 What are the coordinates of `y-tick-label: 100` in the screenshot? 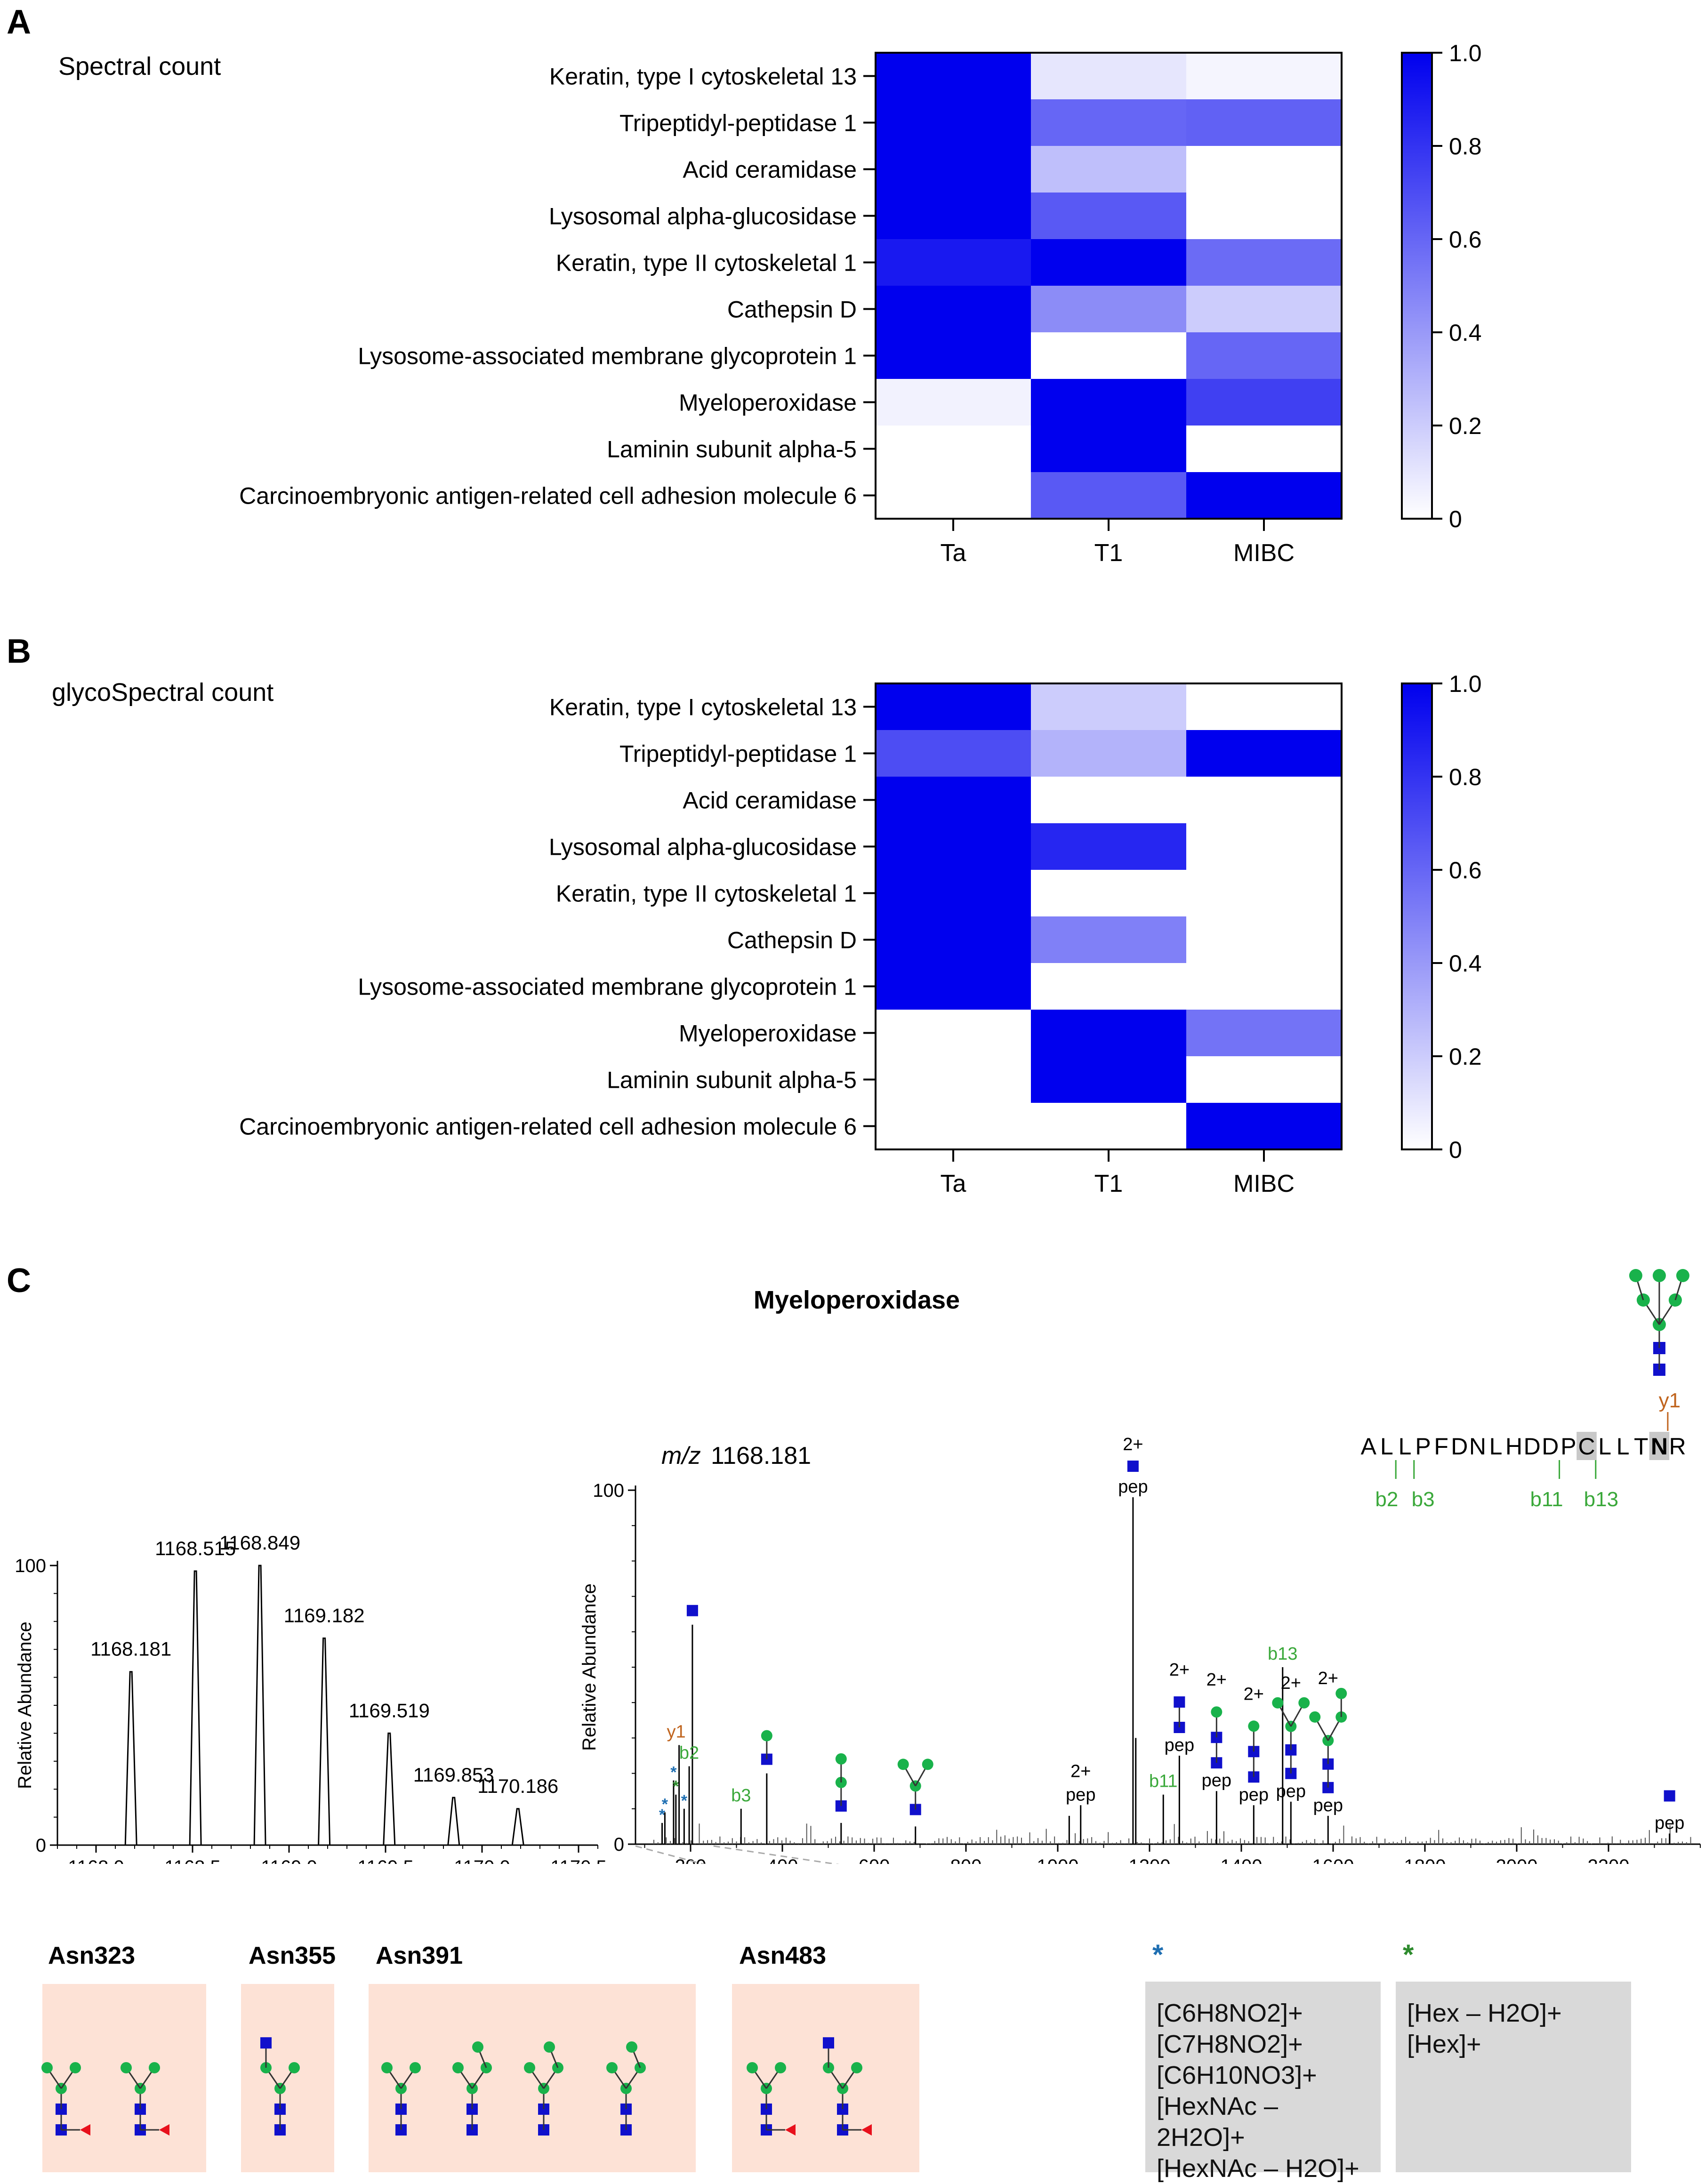 It's located at (30, 1566).